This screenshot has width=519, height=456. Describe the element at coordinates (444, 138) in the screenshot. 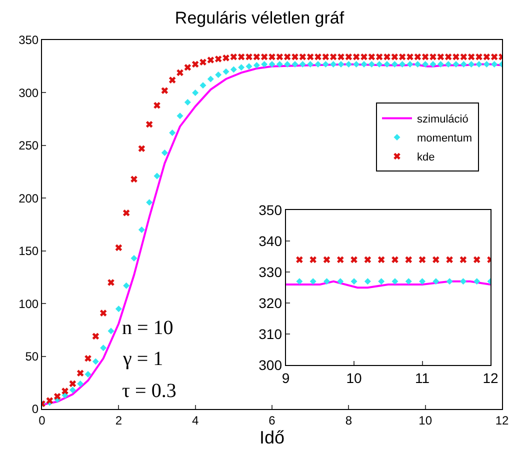

I see `legend-label: momentum` at that location.